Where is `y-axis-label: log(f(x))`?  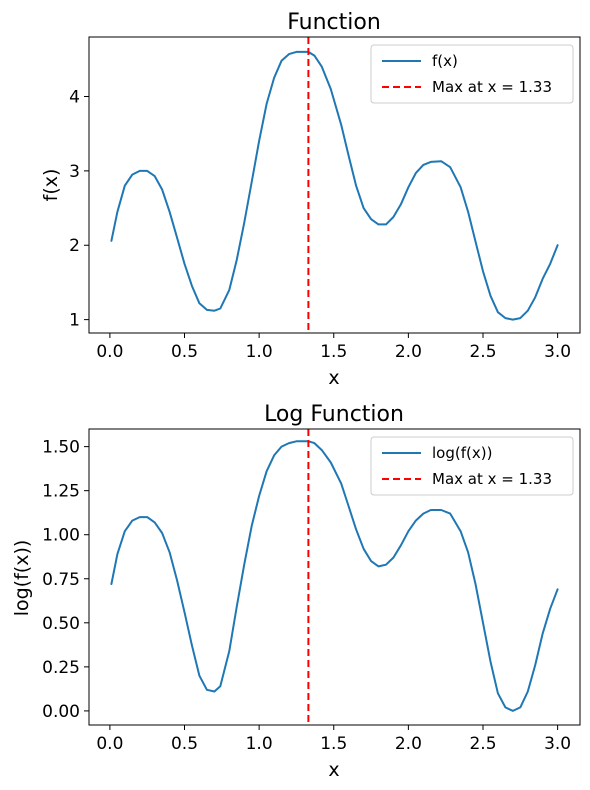 y-axis-label: log(f(x)) is located at coordinates (22, 578).